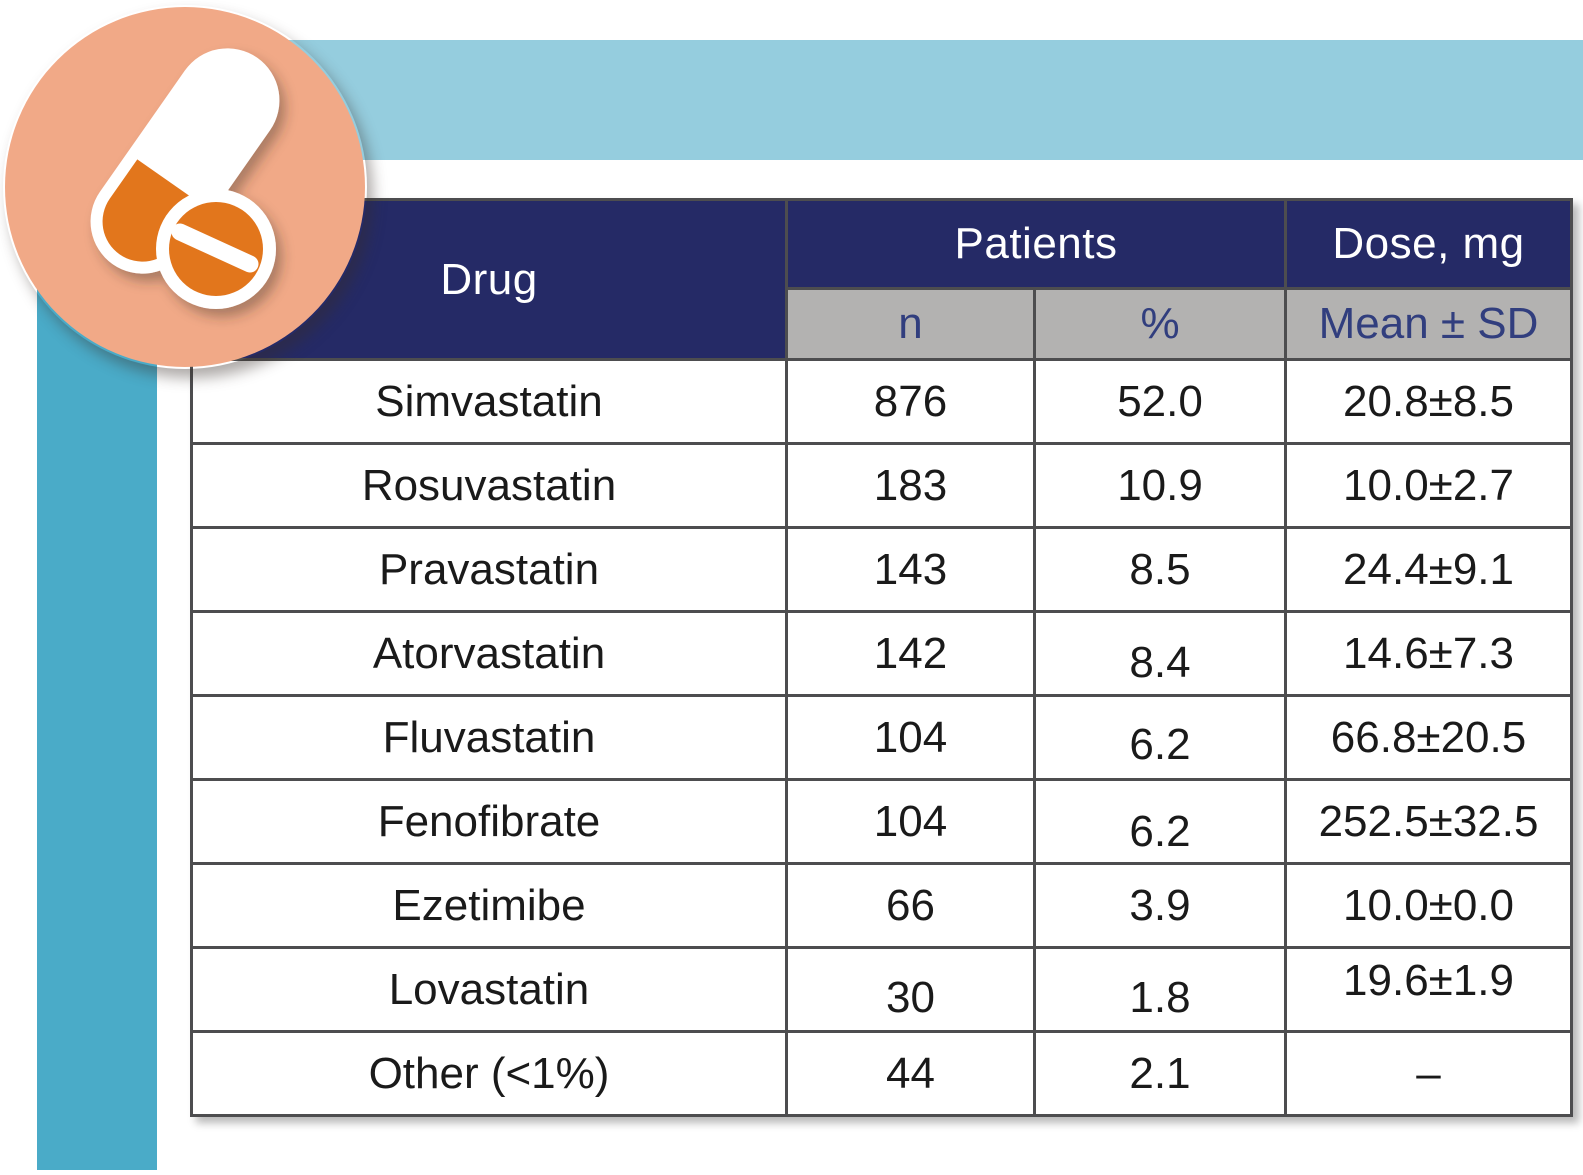  Describe the element at coordinates (489, 737) in the screenshot. I see `cell-drug: Fluvastatin` at that location.